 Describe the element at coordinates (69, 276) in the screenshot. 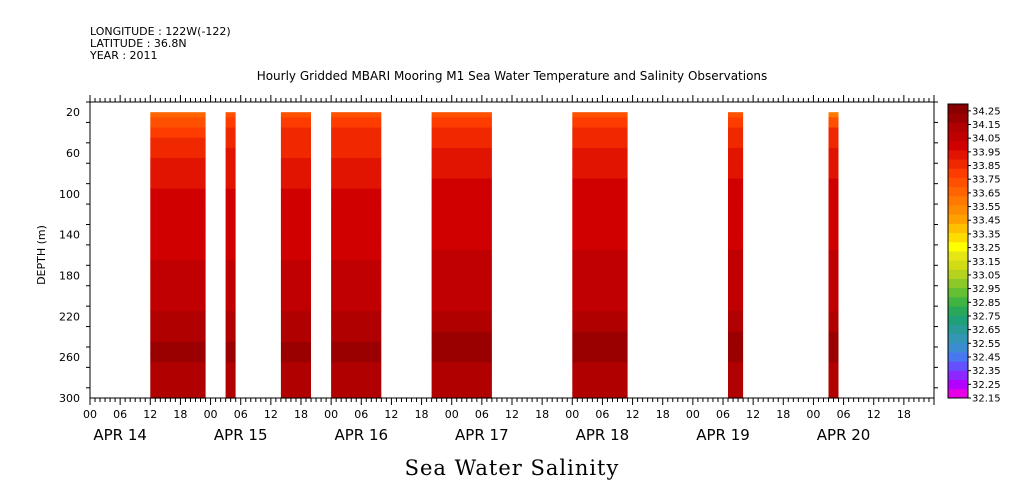

I see `y-tick-label: 180` at that location.